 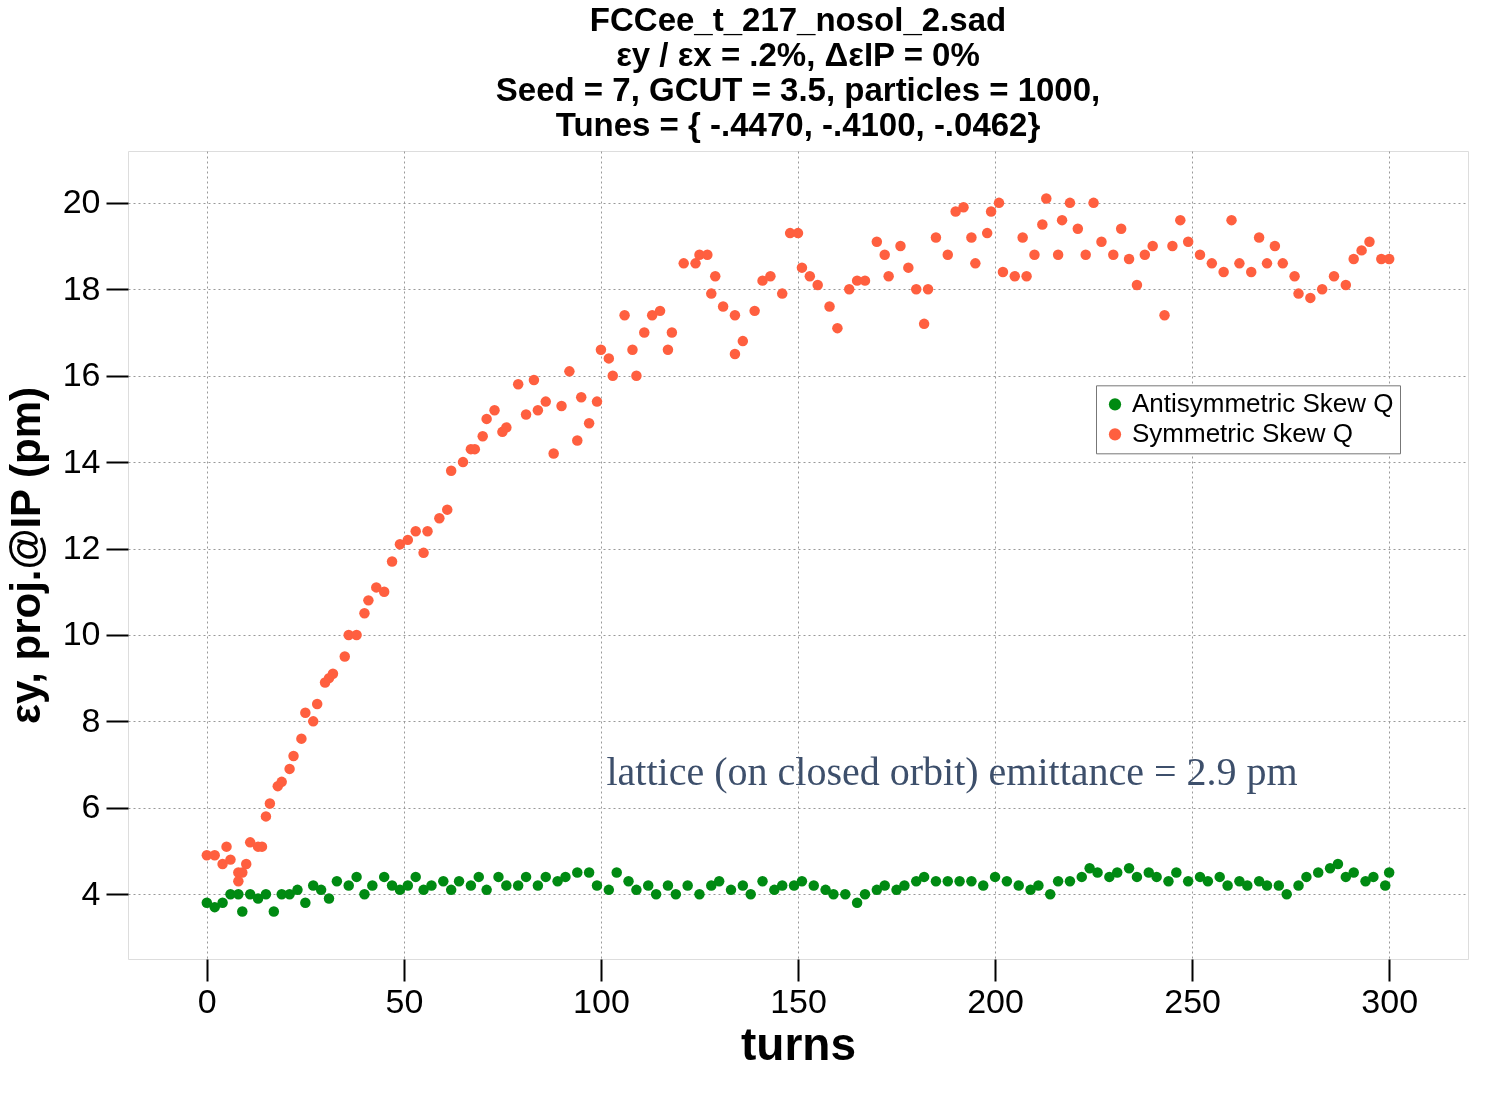 What do you see at coordinates (798, 89) in the screenshot?
I see `chart-subtitle: εy / εx = .2%, ΔεIP = 0% Seed = 7, GCUT = 3.5, particles = 1000, Tunes = { -.4470, -.4100, -.0462}` at bounding box center [798, 89].